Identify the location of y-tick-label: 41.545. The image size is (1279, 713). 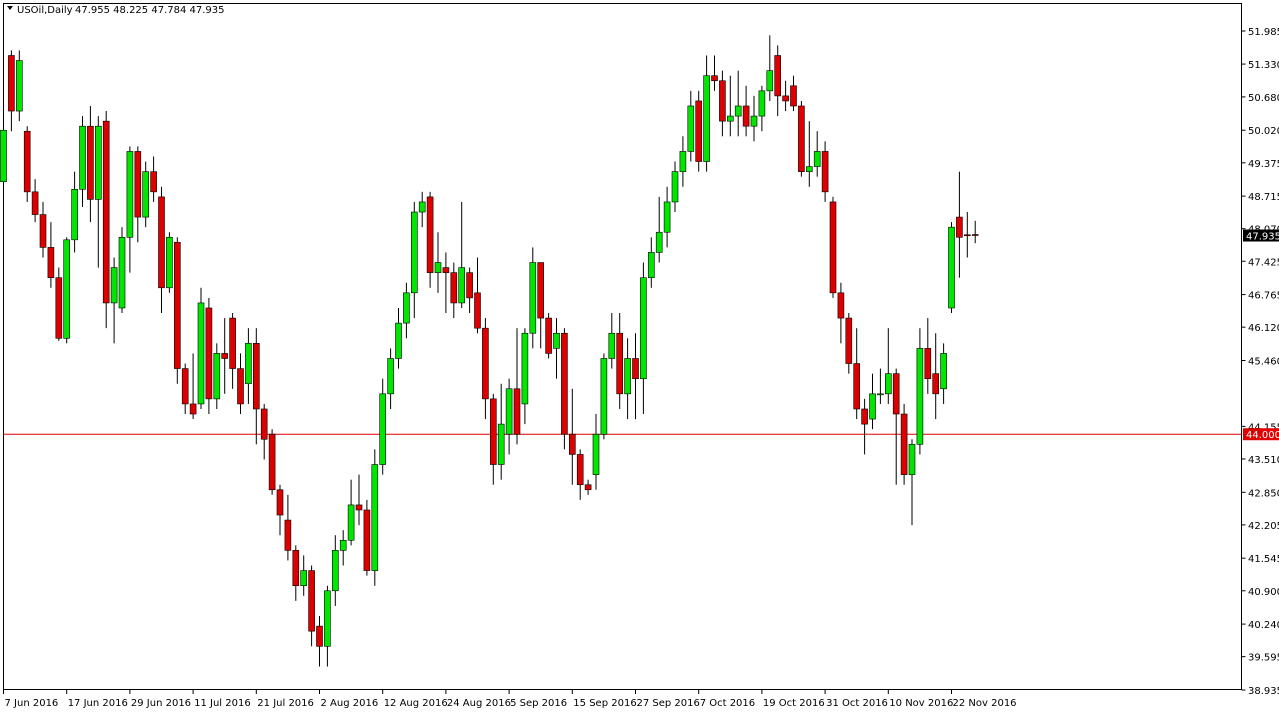
(1263, 559).